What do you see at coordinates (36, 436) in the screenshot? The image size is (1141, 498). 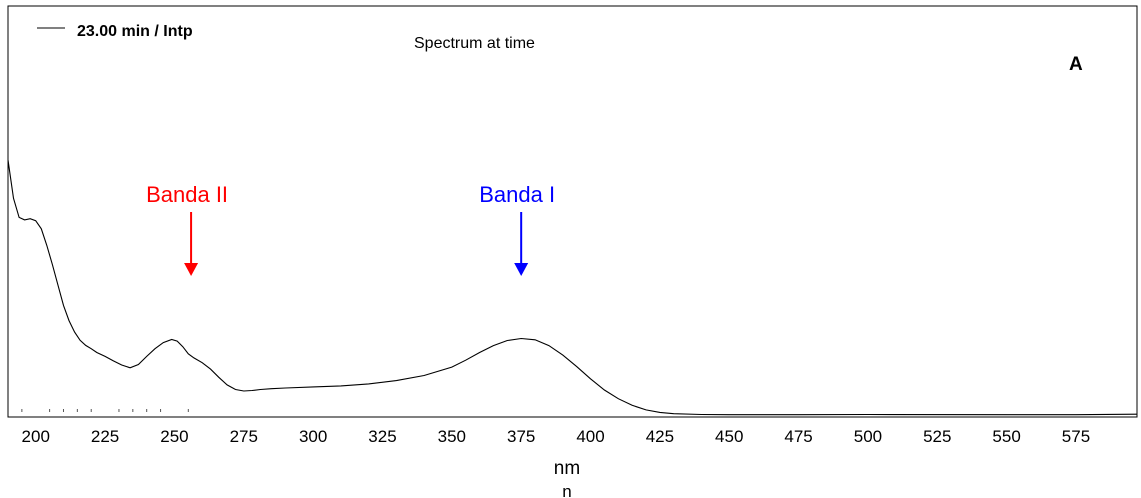 I see `x-tick-label: 200` at bounding box center [36, 436].